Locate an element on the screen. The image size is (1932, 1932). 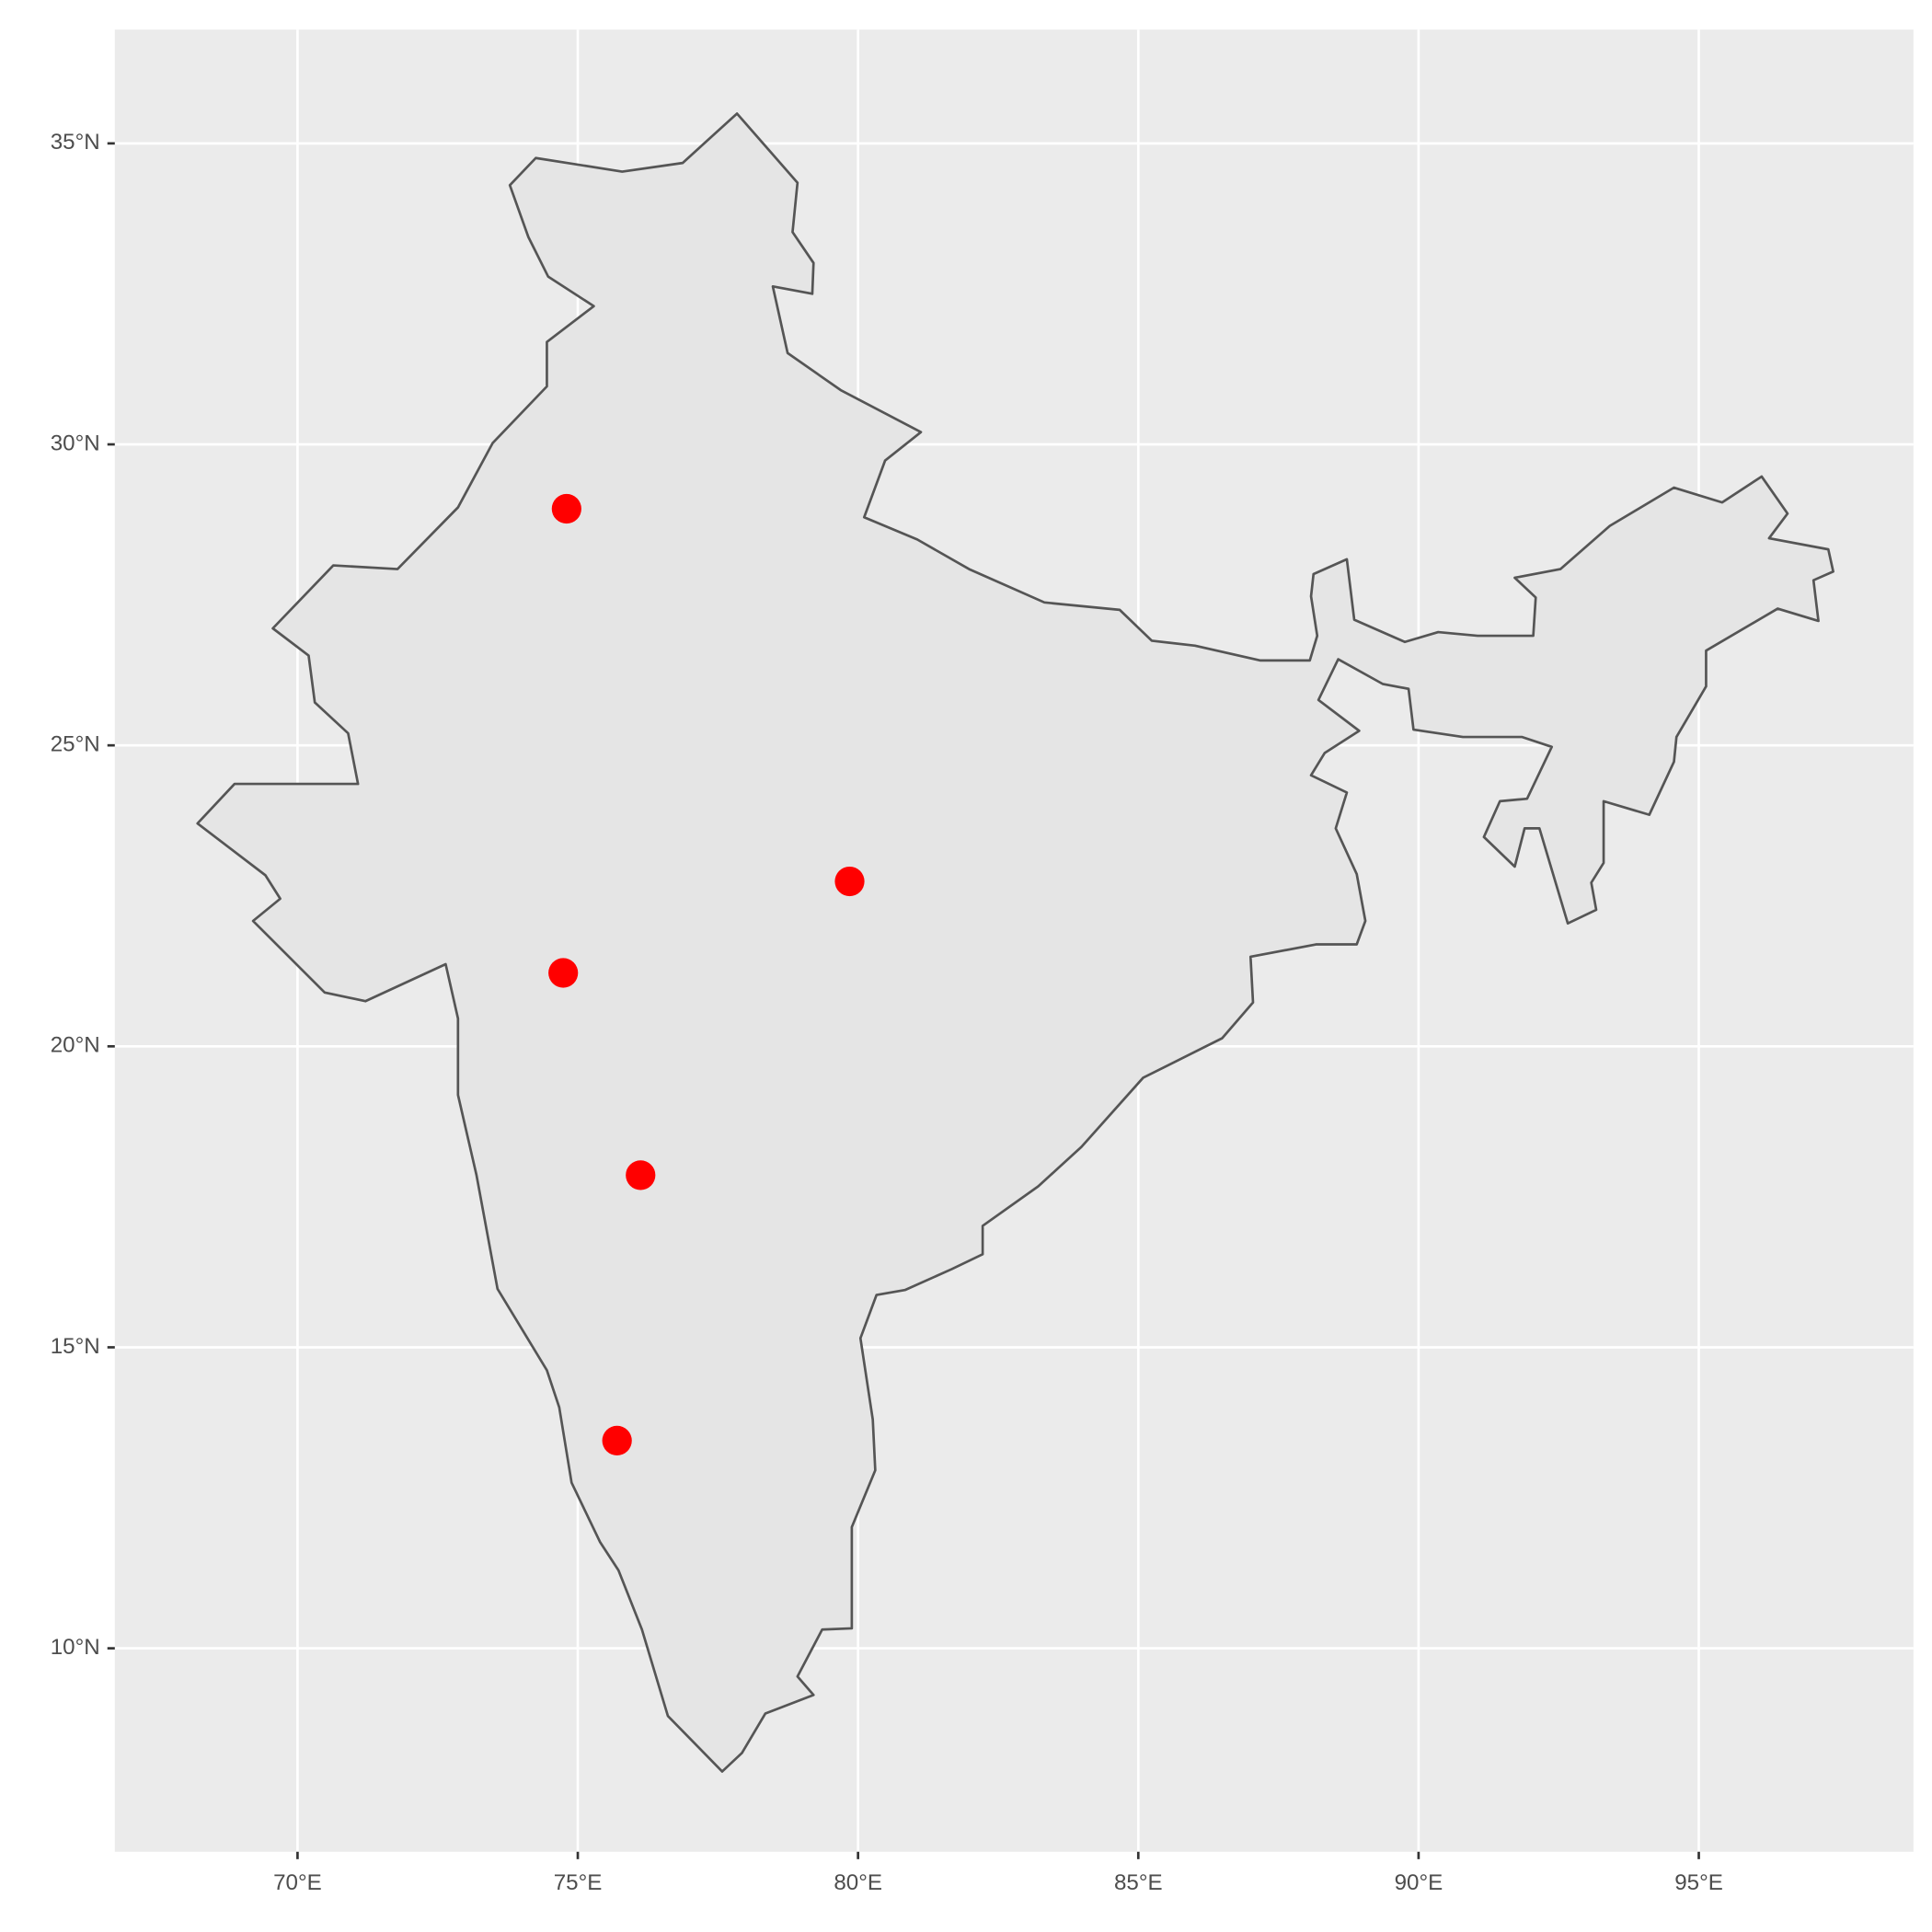
x-tick-label: 75°E is located at coordinates (578, 1882).